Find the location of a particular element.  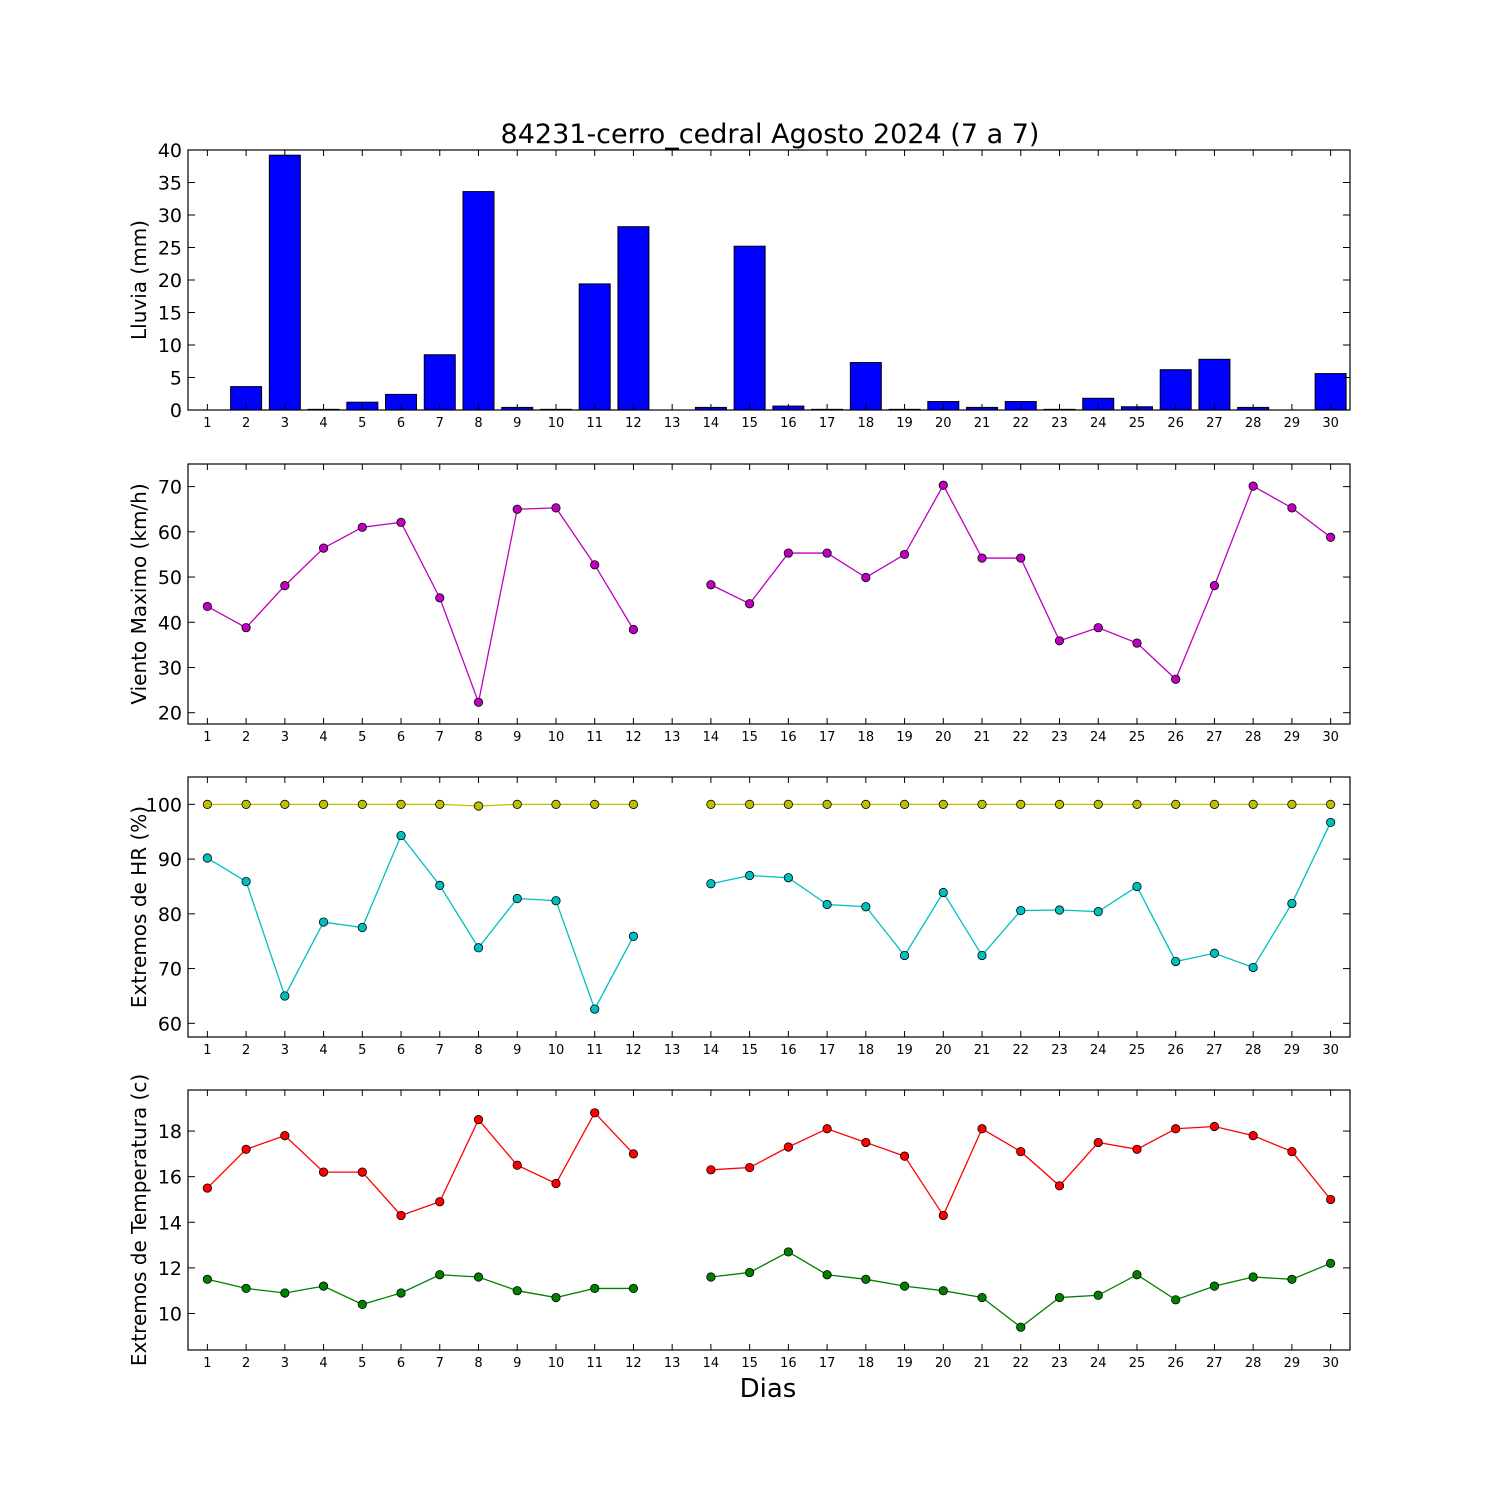

x-tick-label: 16 is located at coordinates (788, 737).